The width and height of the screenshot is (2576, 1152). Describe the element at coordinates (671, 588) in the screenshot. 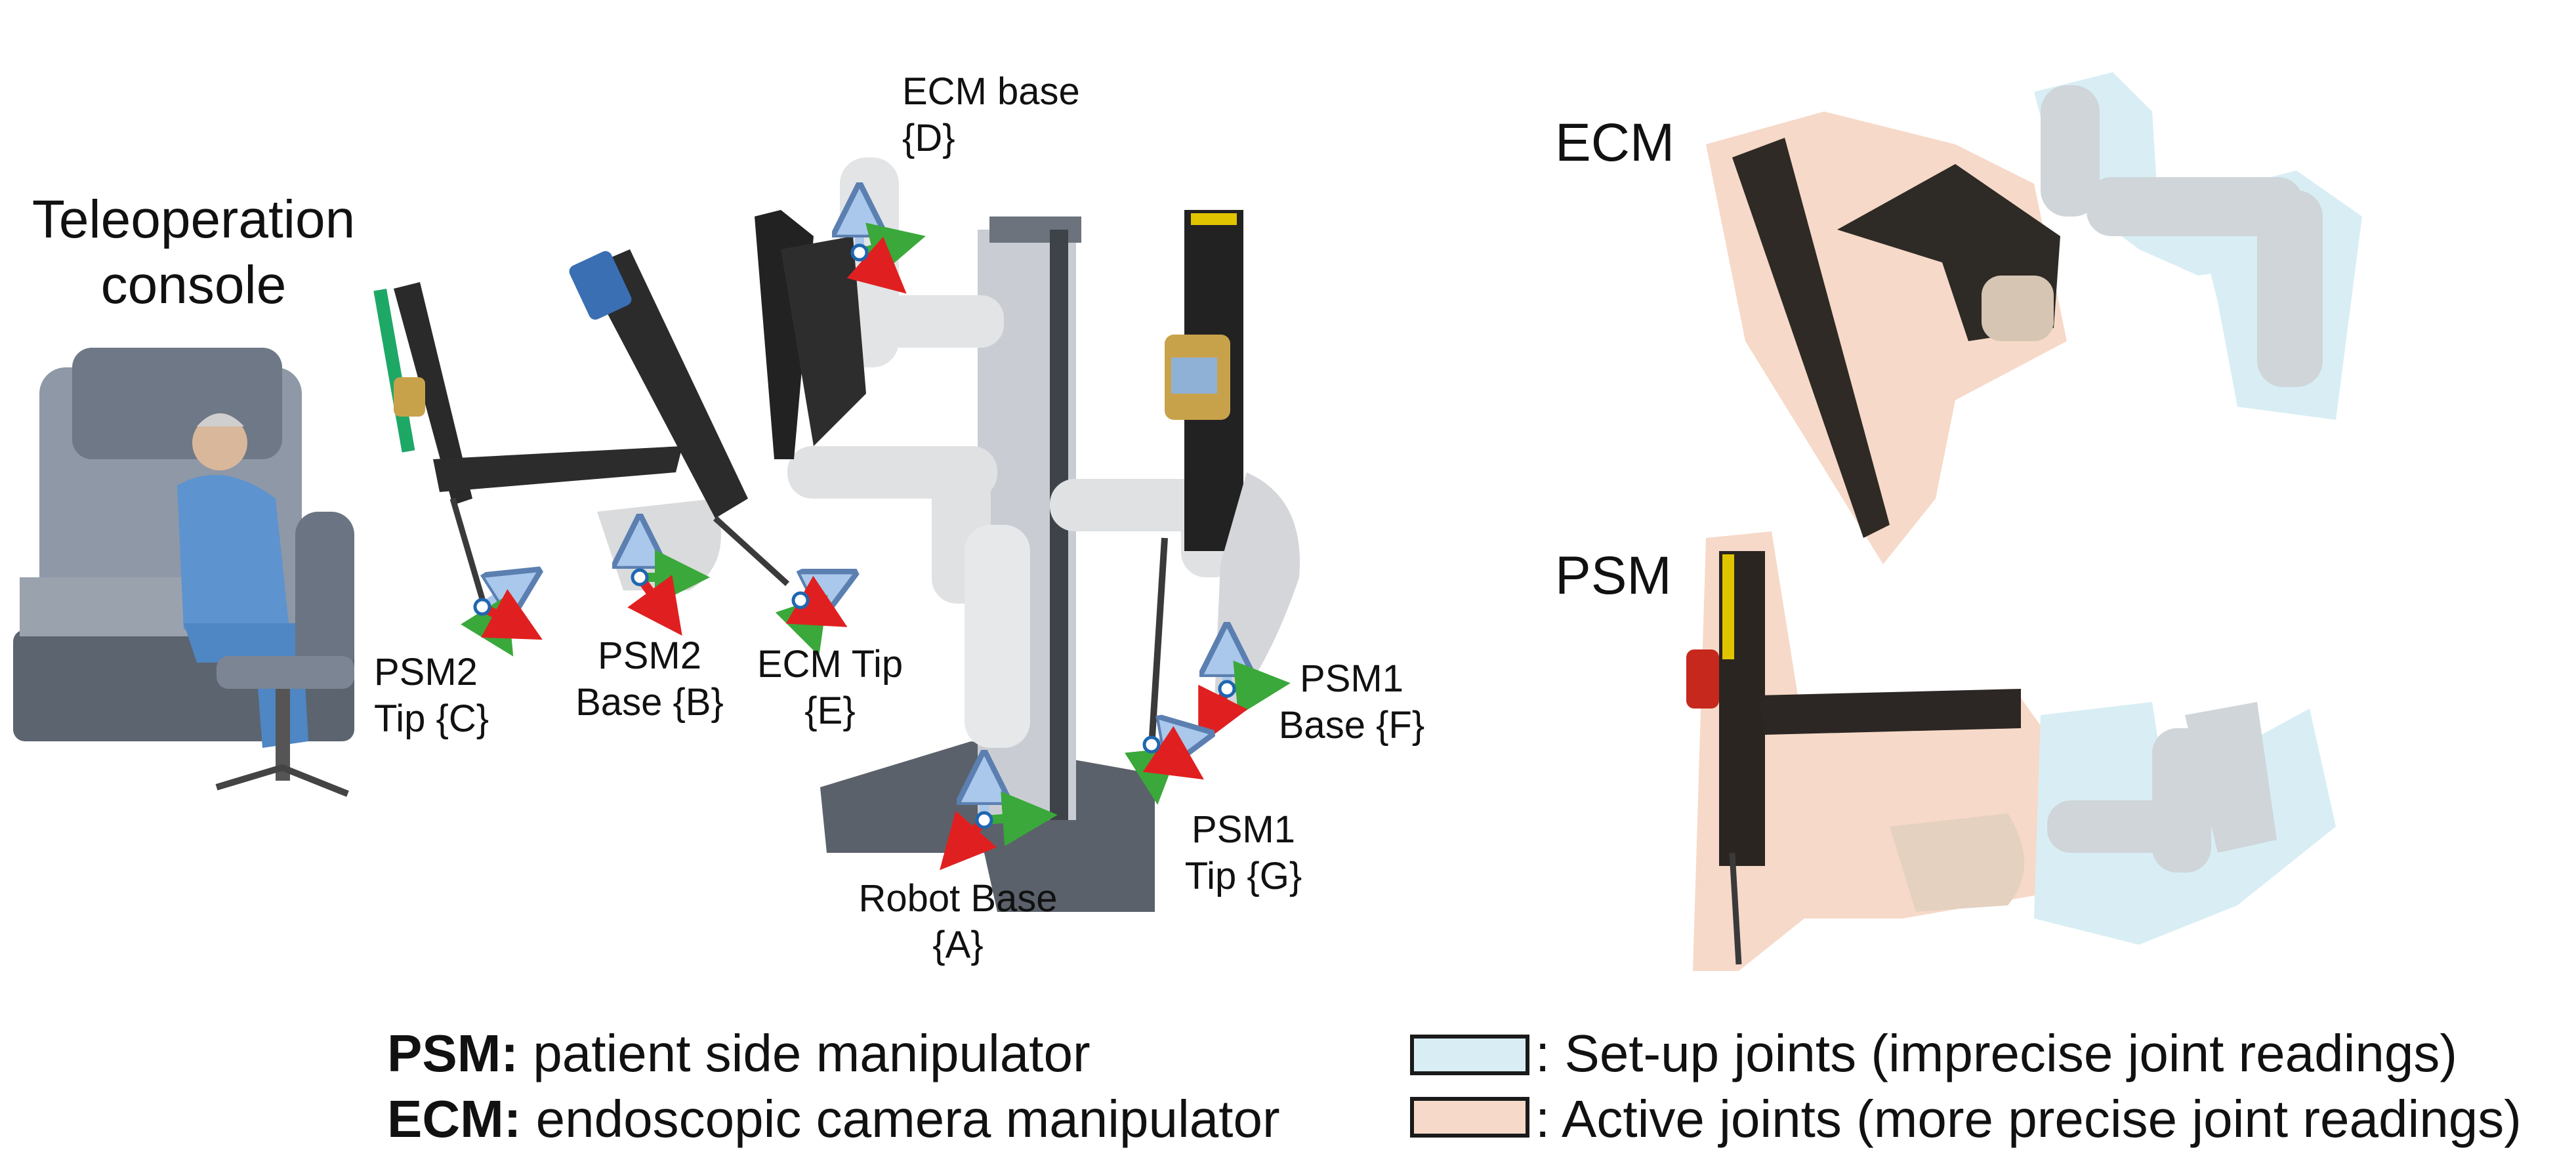

I see `frame-axes-psm2-base` at that location.